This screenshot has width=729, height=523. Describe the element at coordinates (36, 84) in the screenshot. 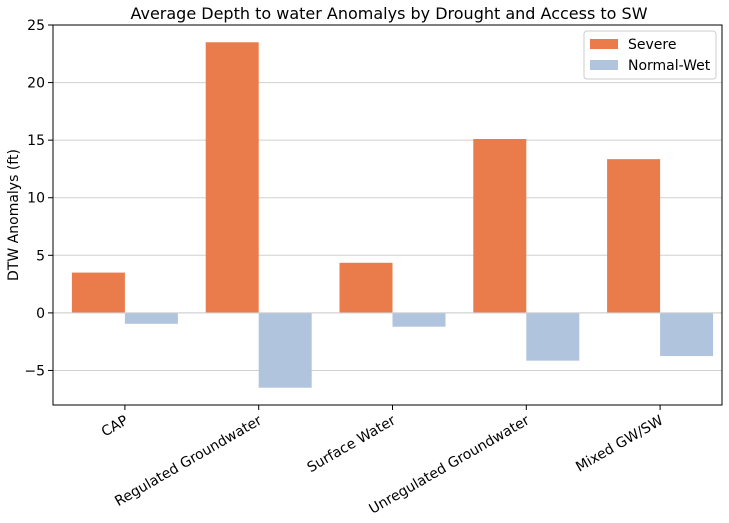

I see `y-tick-label: 20` at that location.